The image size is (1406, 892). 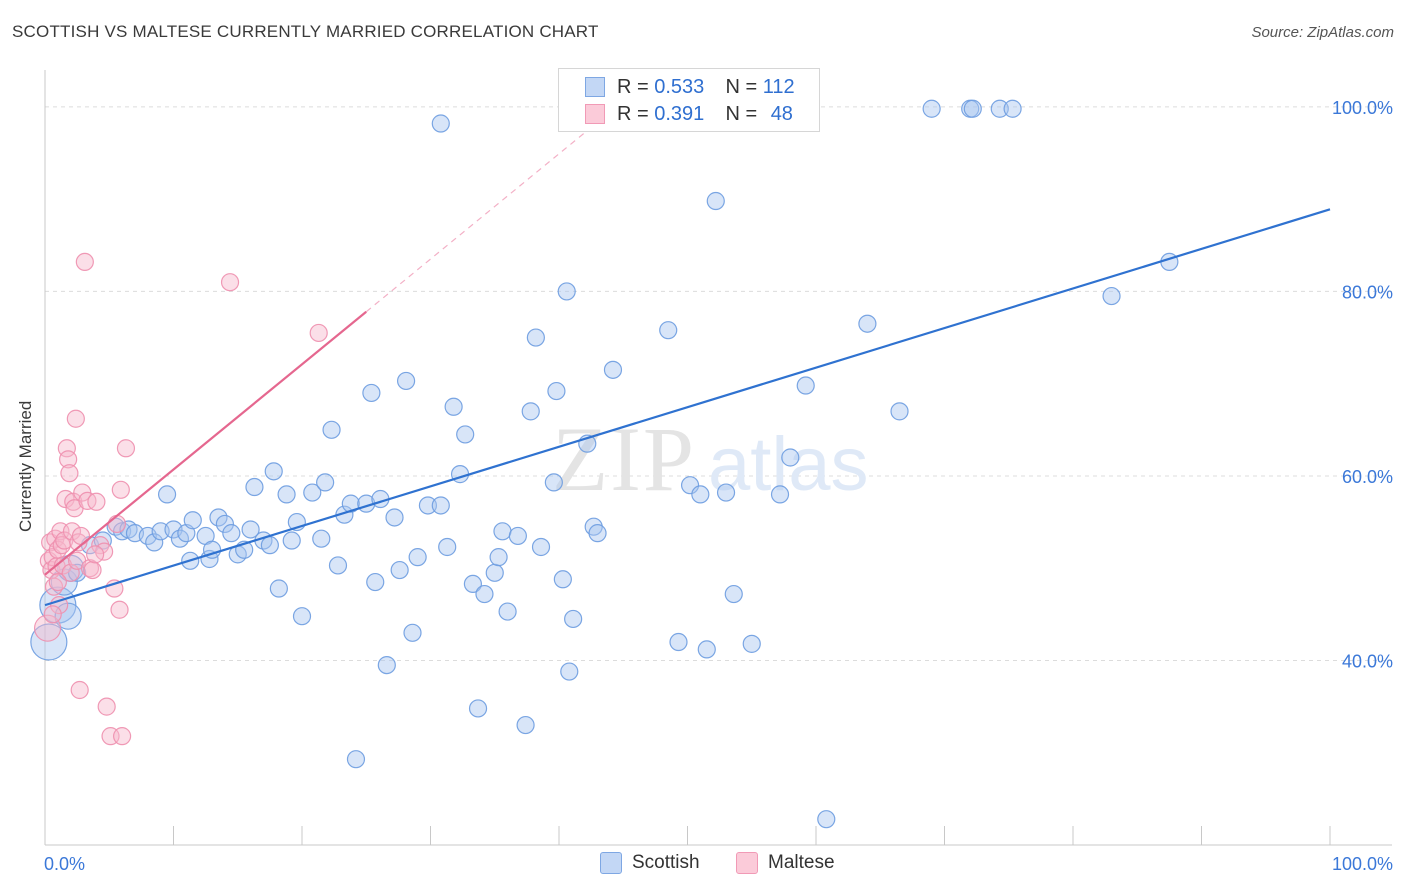 I want to click on y-tick-label: 80.0%, so click(x=1367, y=292).